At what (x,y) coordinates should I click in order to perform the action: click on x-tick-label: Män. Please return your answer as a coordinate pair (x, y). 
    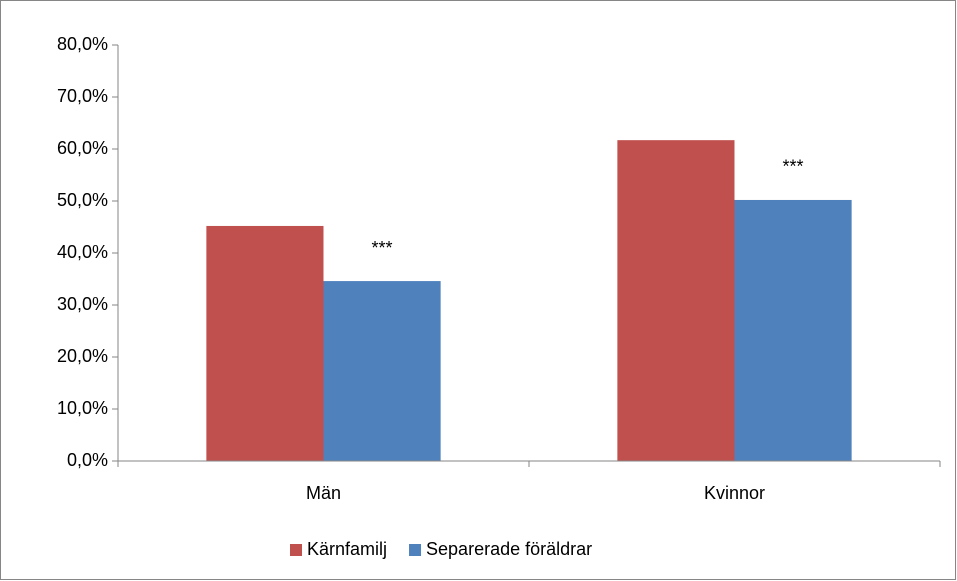
    Looking at the image, I should click on (323, 493).